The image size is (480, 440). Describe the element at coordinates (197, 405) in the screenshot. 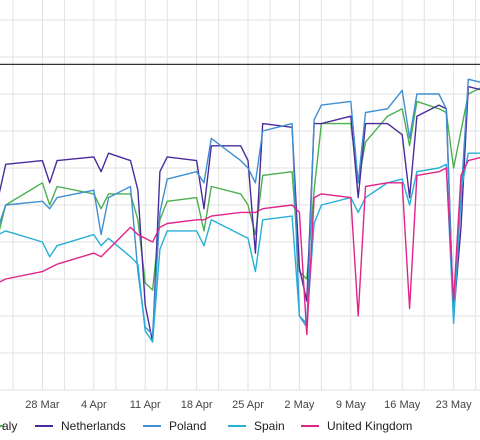

I see `x-tick-label: 18 Apr` at that location.